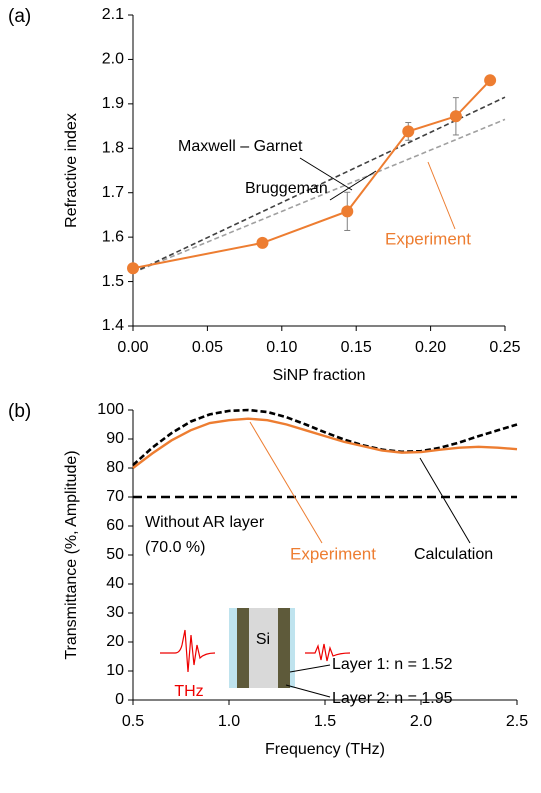  Describe the element at coordinates (243, 648) in the screenshot. I see `layer-left` at that location.